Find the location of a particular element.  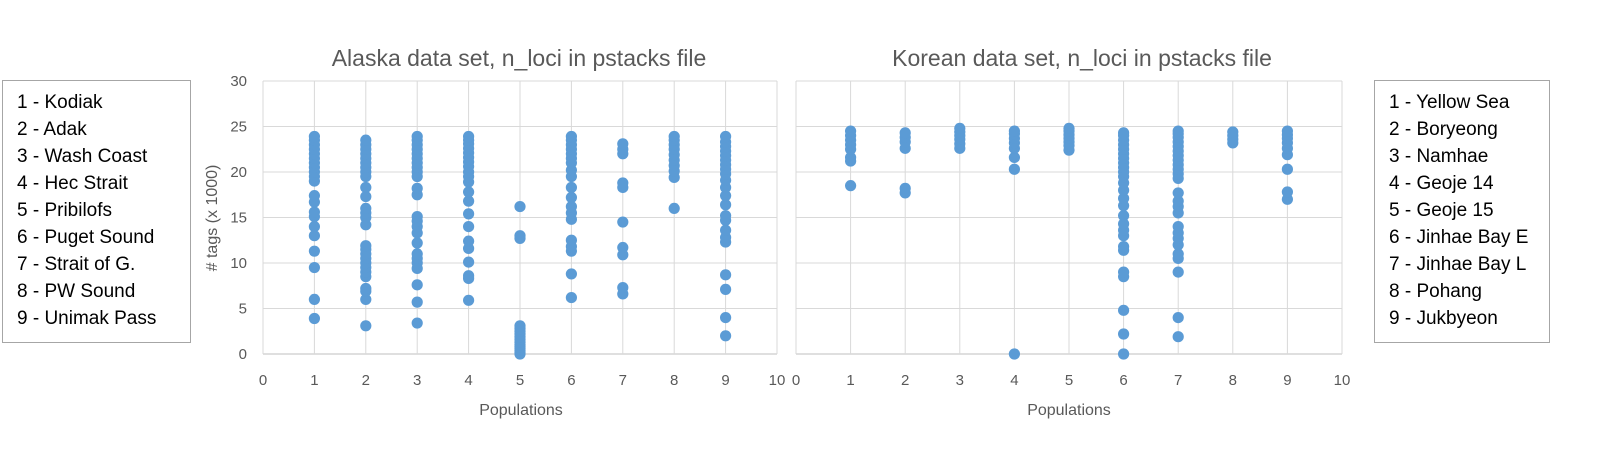

alaska-y-tick-label: 10 is located at coordinates (238, 263).